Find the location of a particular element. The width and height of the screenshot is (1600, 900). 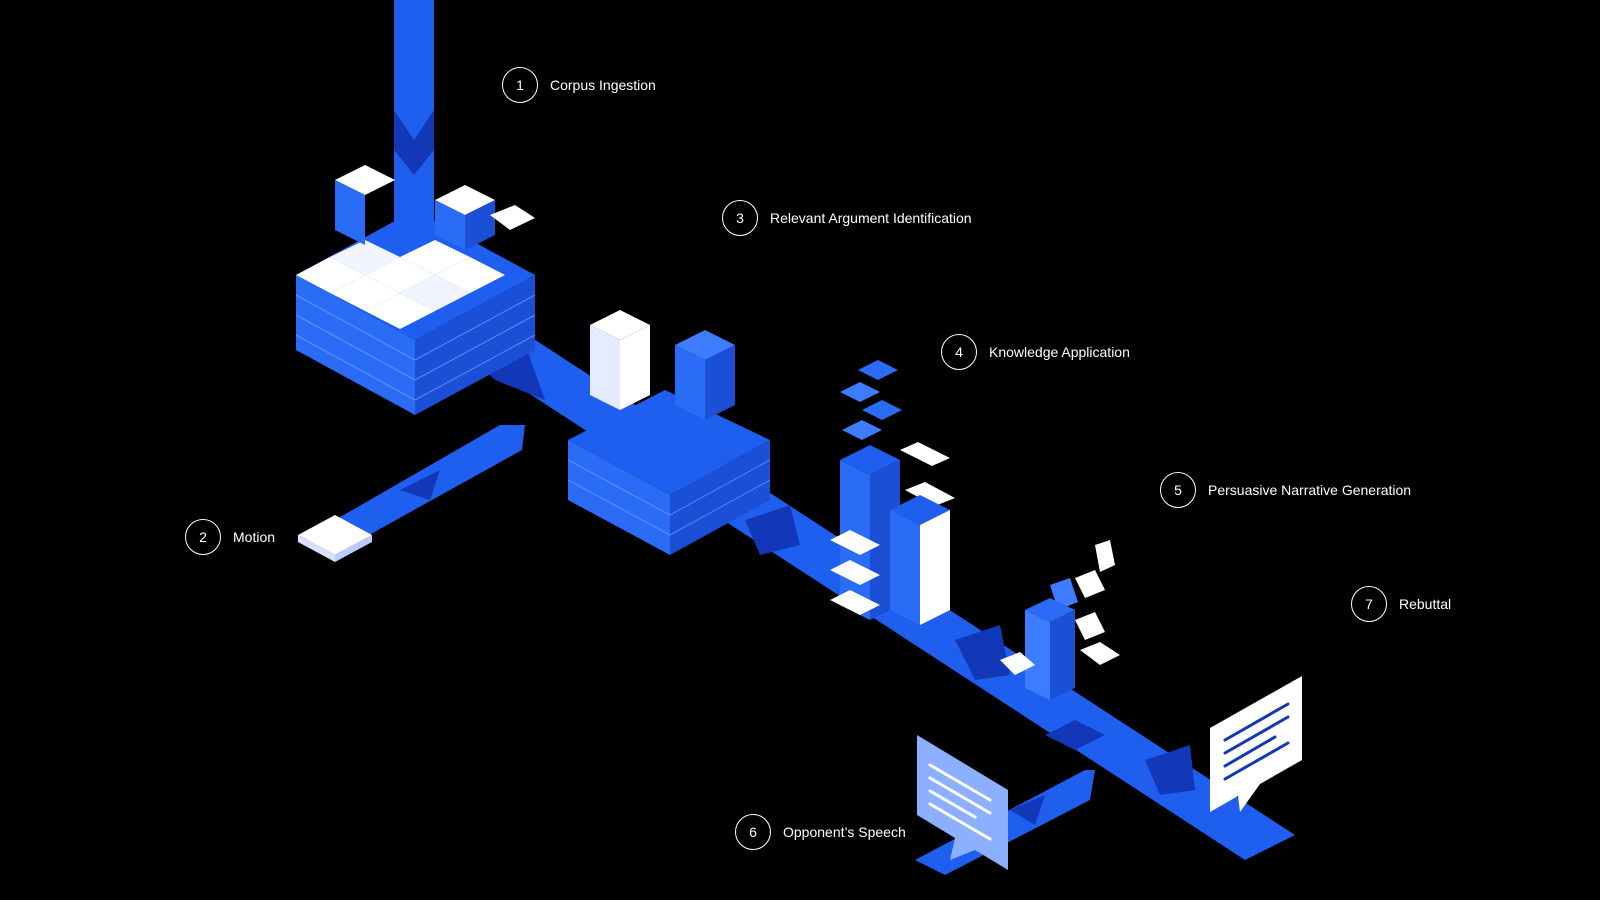

step-label: Rebuttal is located at coordinates (1425, 604).